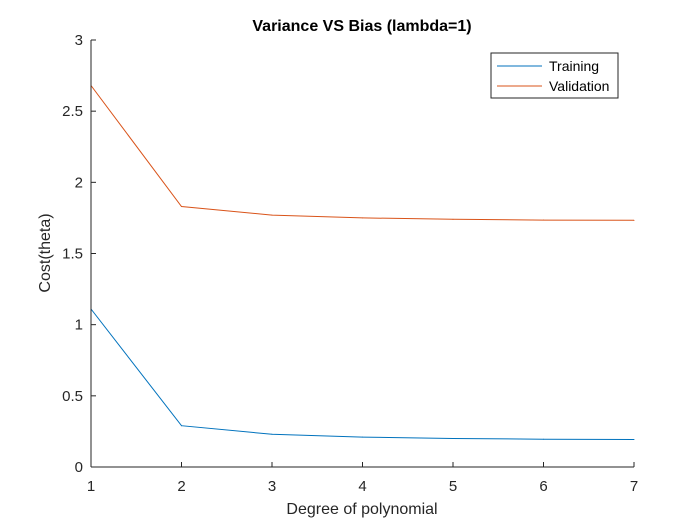 The image size is (700, 525). I want to click on y-tick-label: 1.5, so click(72, 254).